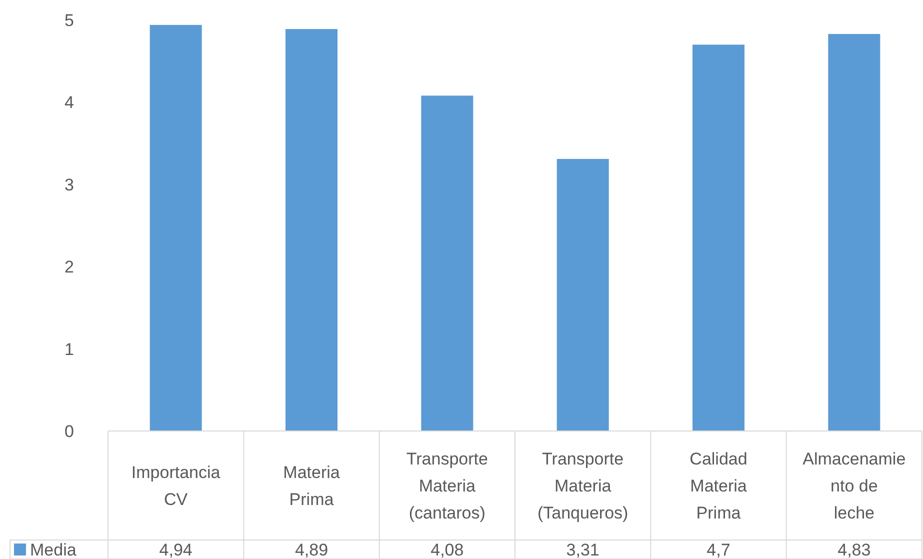  Describe the element at coordinates (718, 549) in the screenshot. I see `data-label: 4,7` at that location.